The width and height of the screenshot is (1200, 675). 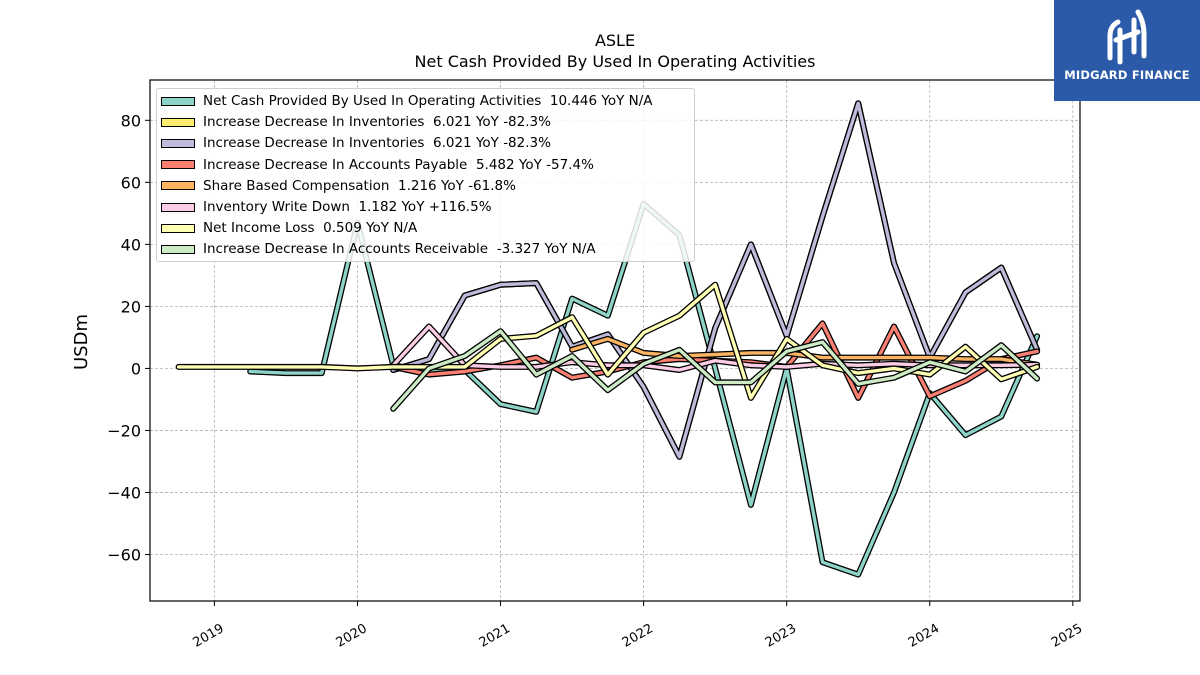 What do you see at coordinates (924, 636) in the screenshot?
I see `x-tick-label: 2024` at bounding box center [924, 636].